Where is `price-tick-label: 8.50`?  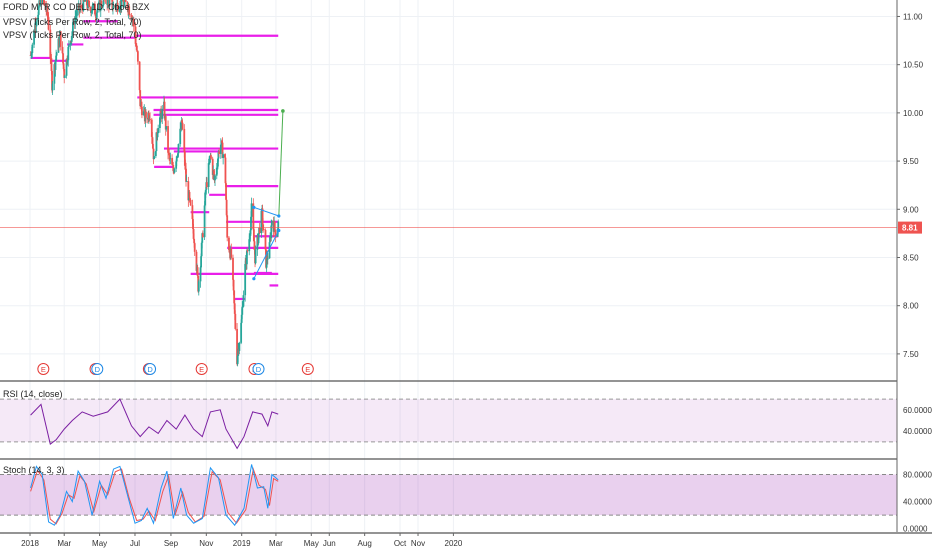 price-tick-label: 8.50 is located at coordinates (911, 257).